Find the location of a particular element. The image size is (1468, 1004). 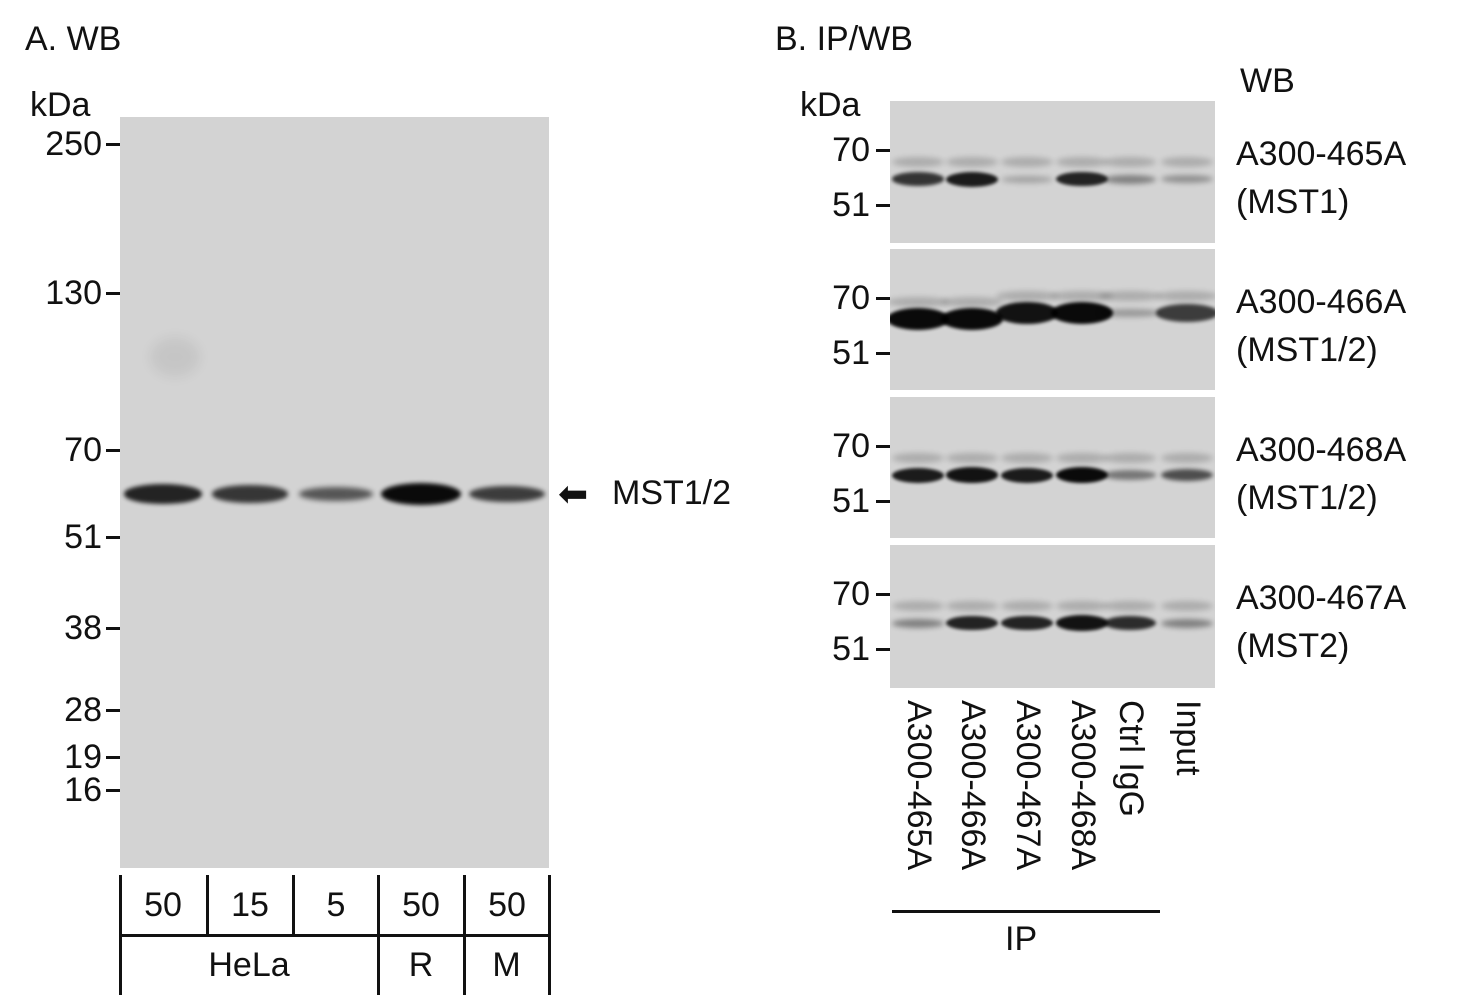

lane-amount: 5 is located at coordinates (336, 905).